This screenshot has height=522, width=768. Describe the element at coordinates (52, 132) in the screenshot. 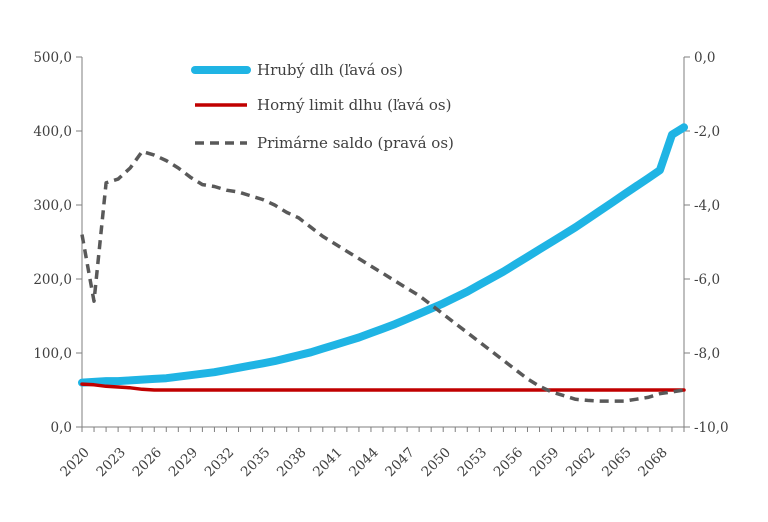

I see `y-left-tick-label: 400,0` at that location.